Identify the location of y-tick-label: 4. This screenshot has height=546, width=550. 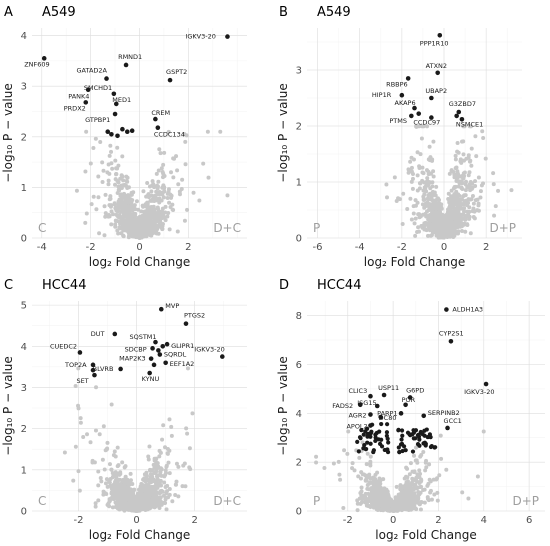
(299, 414).